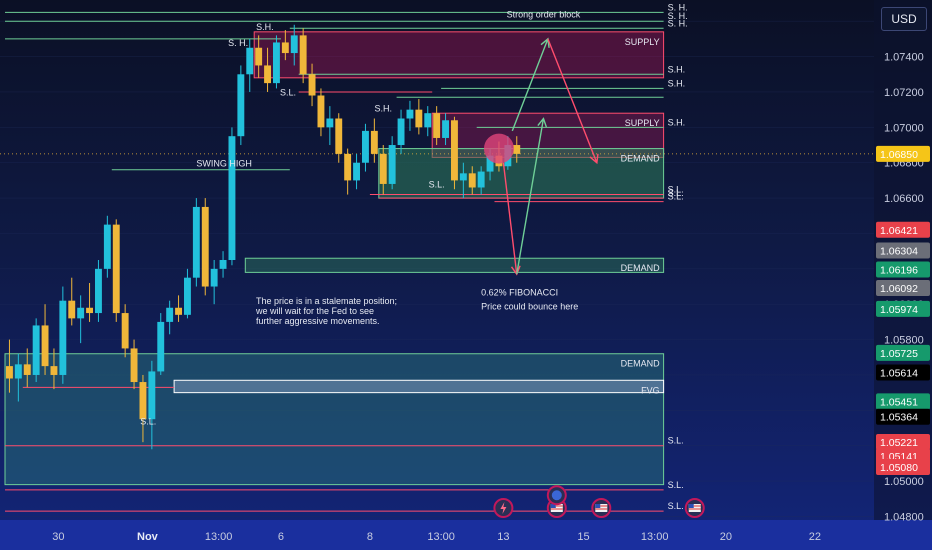  I want to click on price-badge-label: 1.05364, so click(899, 418).